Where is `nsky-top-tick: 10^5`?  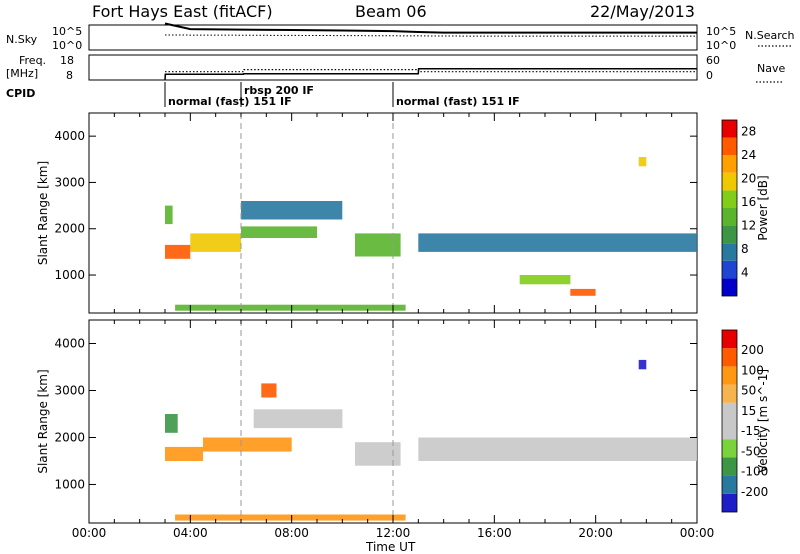
nsky-top-tick: 10^5 is located at coordinates (67, 31).